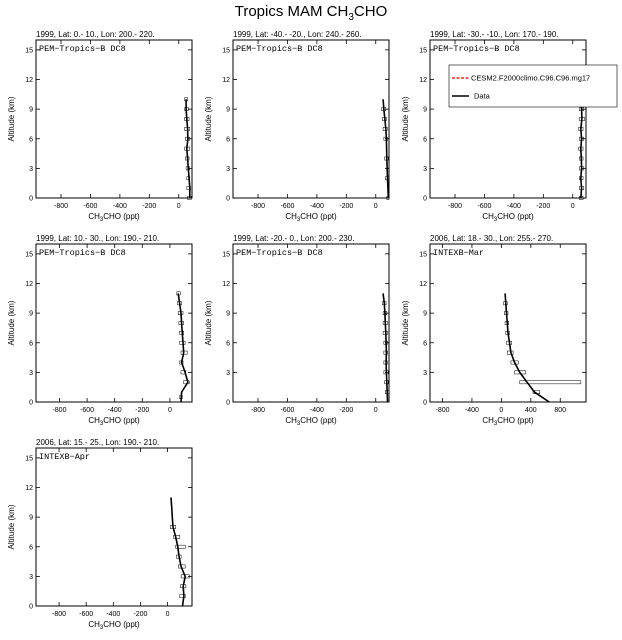  What do you see at coordinates (351, 17) in the screenshot?
I see `title-subscript: 3` at bounding box center [351, 17].